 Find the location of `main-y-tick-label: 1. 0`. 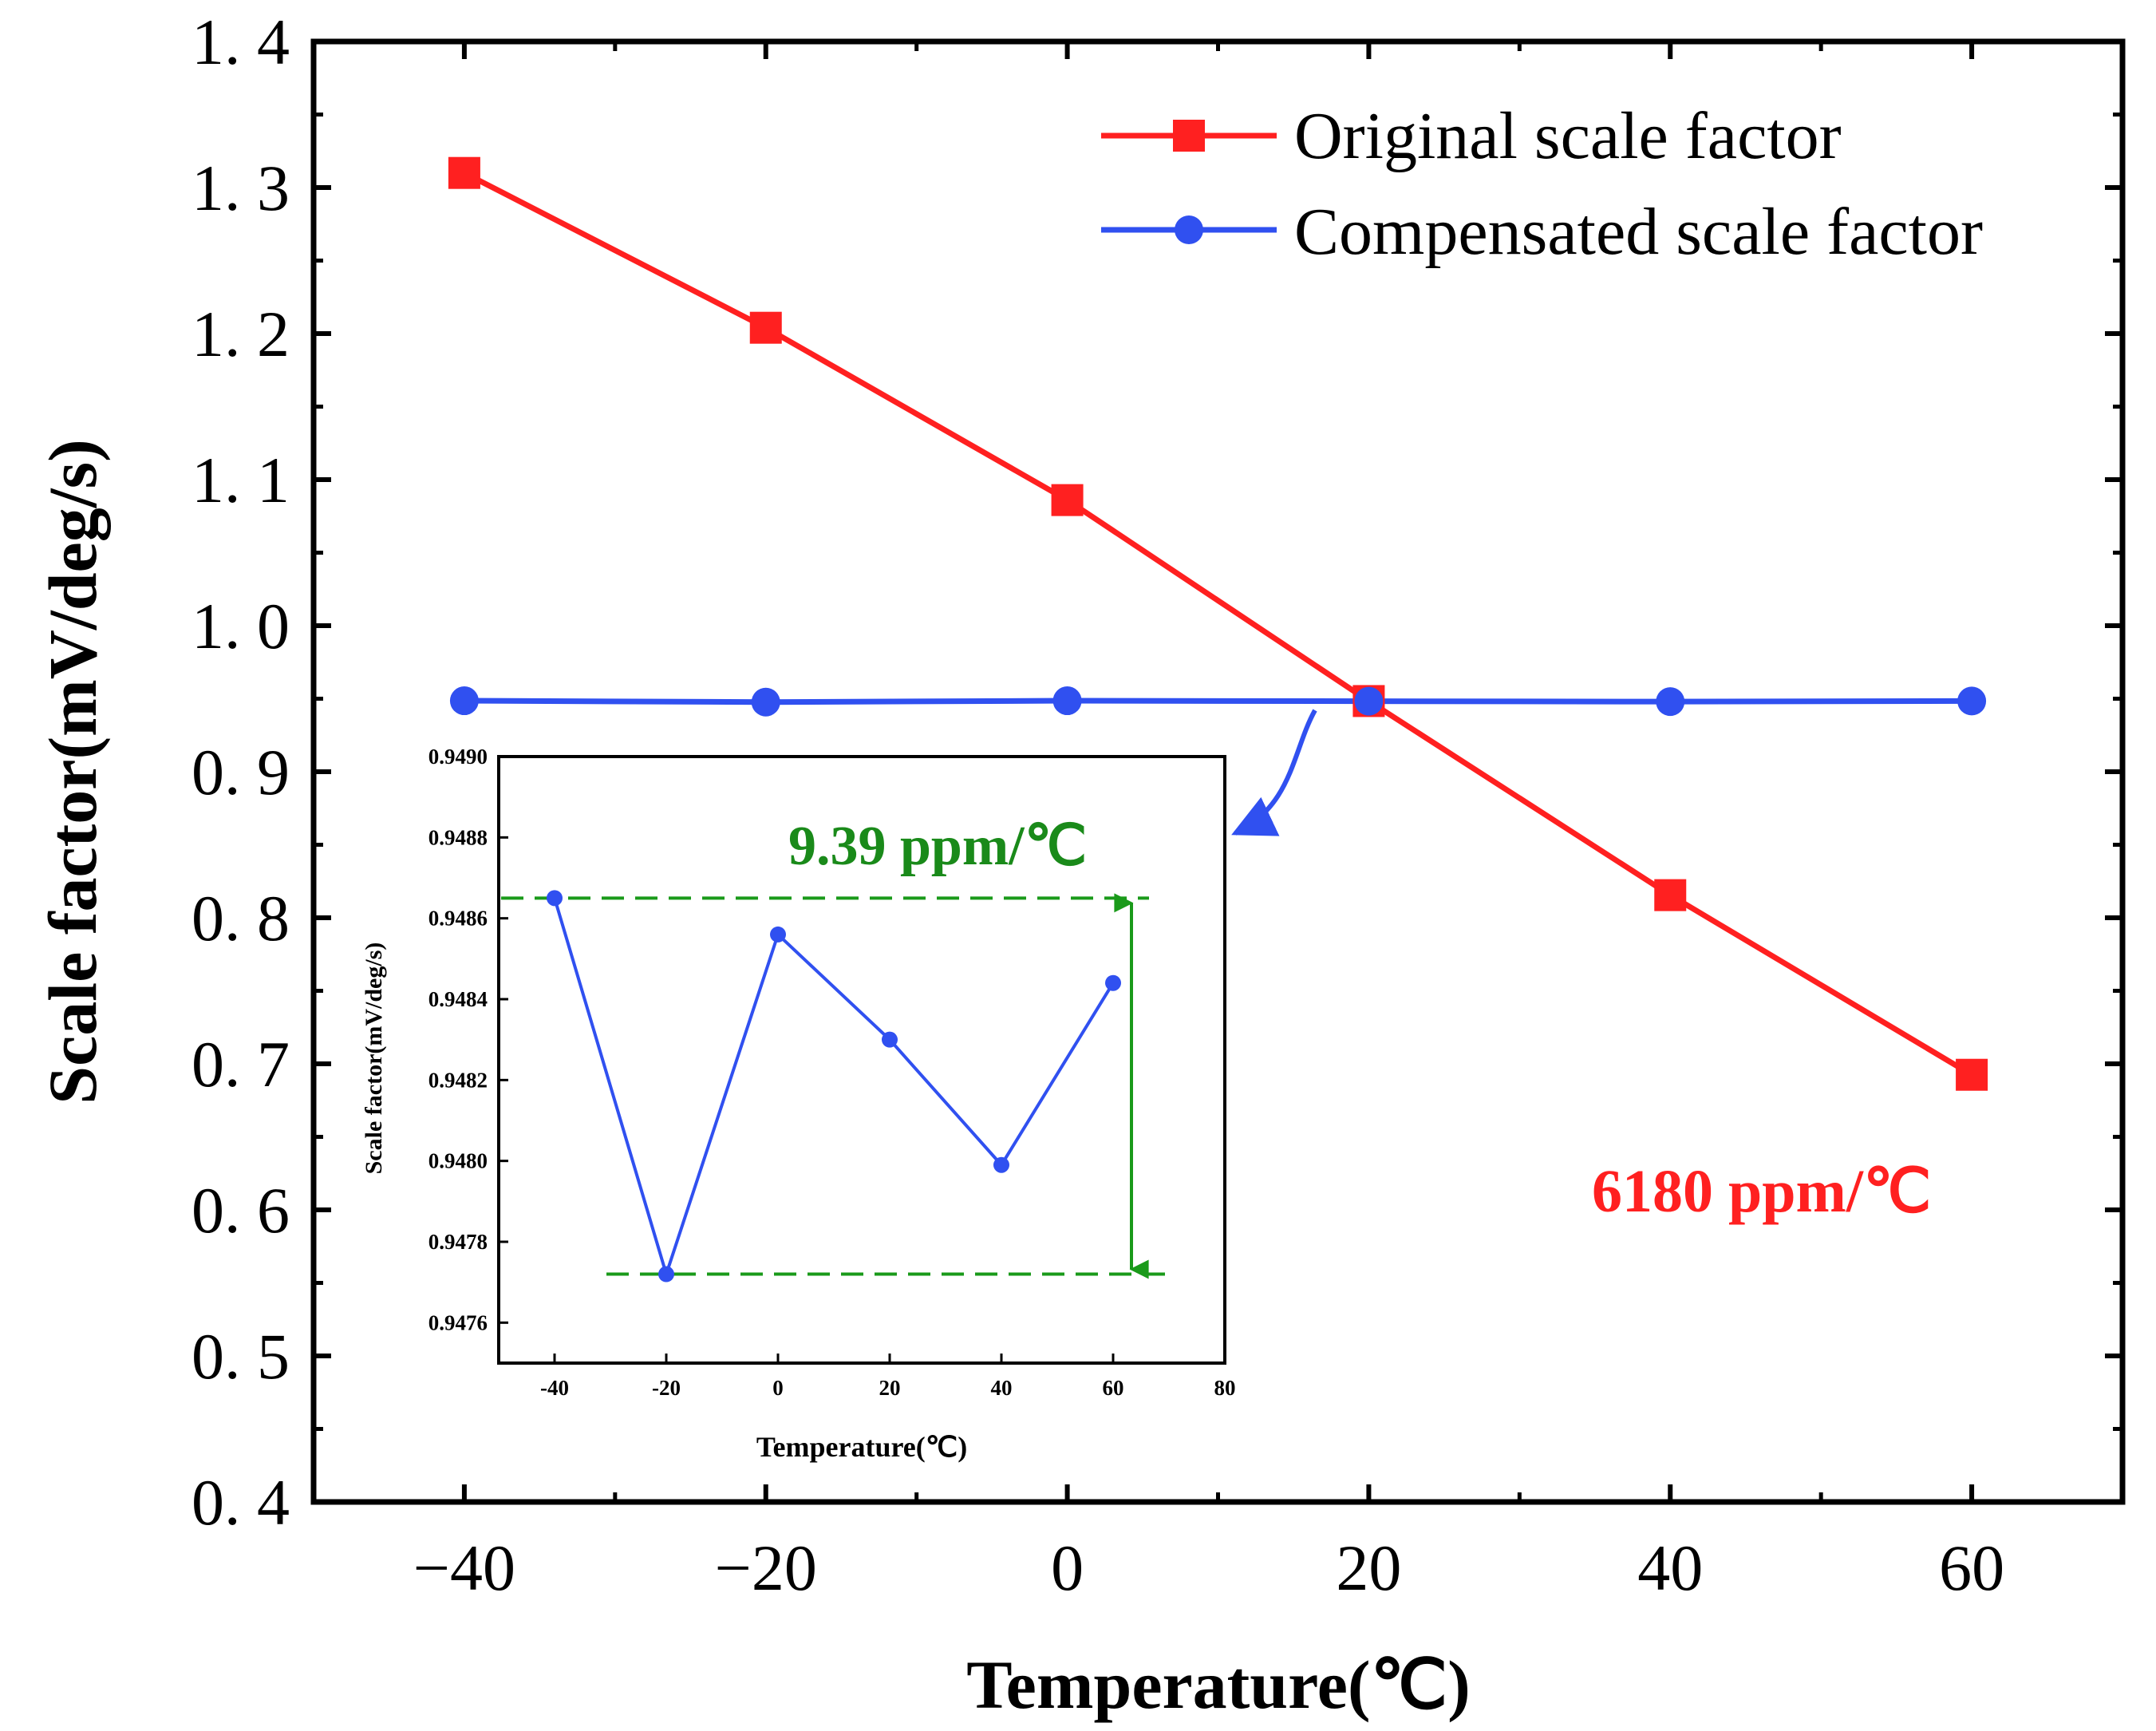

main-y-tick-label: 1. 0 is located at coordinates (241, 626).